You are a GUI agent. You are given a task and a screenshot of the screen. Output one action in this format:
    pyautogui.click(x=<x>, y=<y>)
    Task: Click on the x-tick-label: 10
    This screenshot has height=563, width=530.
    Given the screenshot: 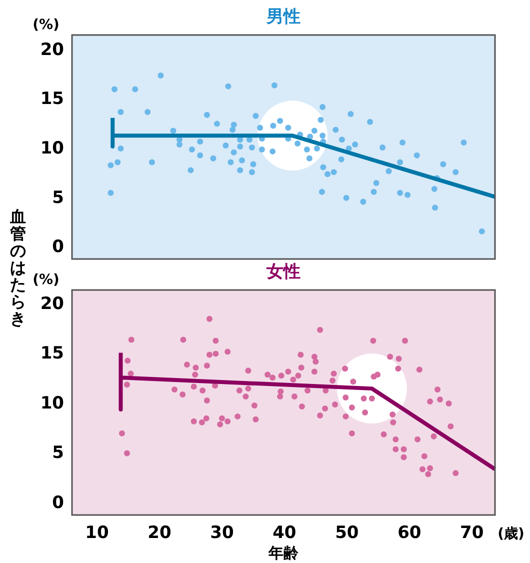 What is the action you would take?
    pyautogui.click(x=97, y=533)
    